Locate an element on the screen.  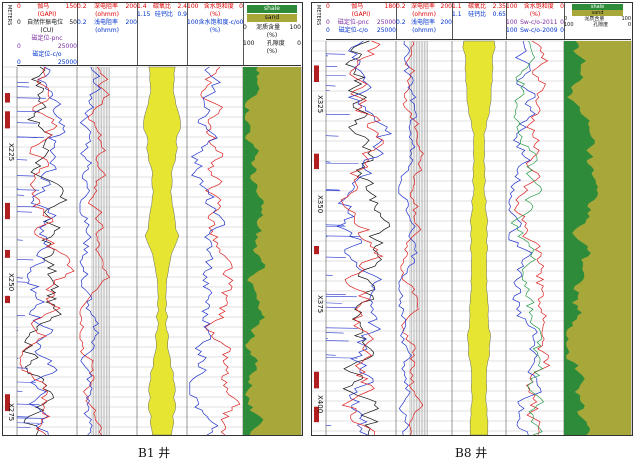
depth-mark: X225 is located at coordinates (11, 152).